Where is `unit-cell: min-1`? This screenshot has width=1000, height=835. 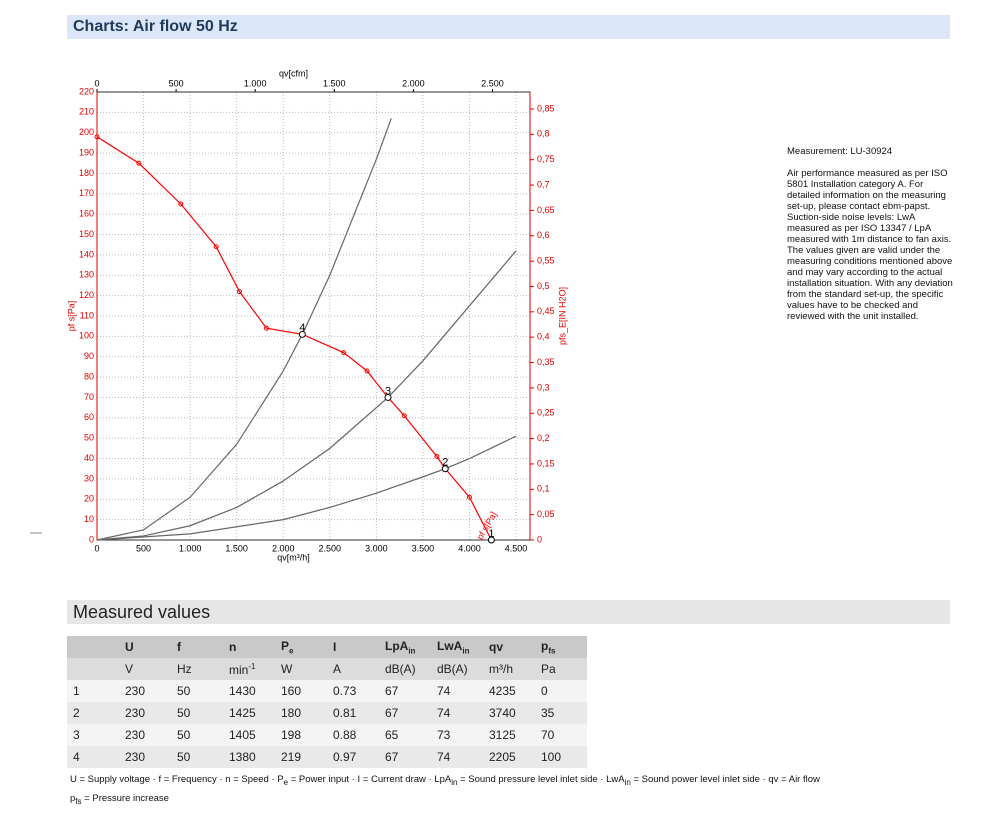 unit-cell: min-1 is located at coordinates (249, 669).